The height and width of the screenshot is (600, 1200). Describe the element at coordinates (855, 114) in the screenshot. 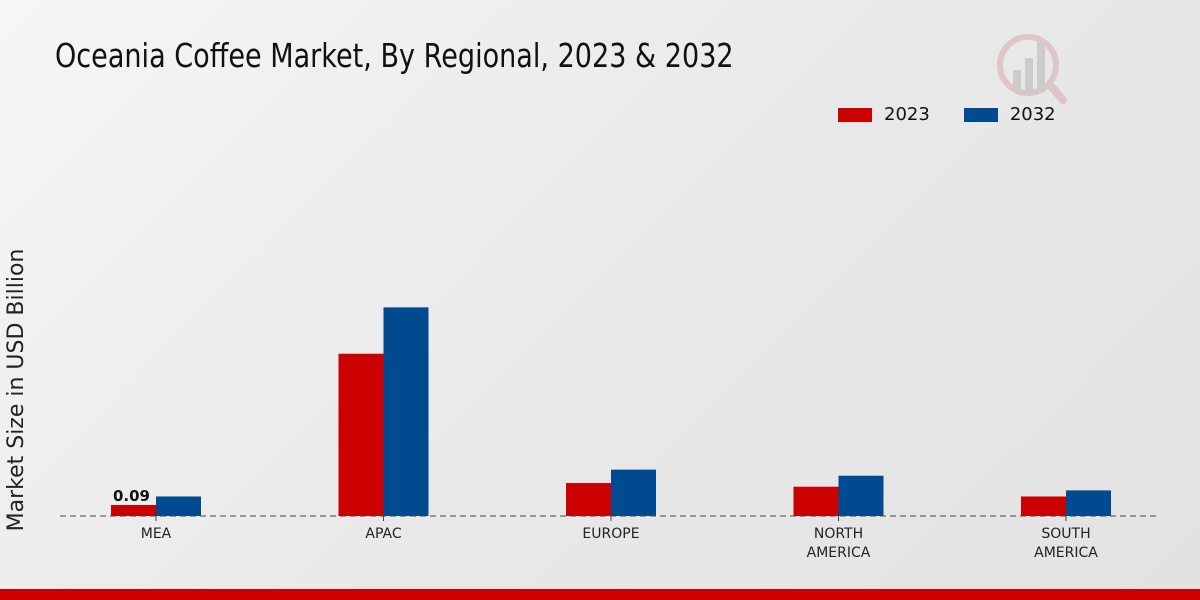

I see `legend-swatch-2023` at that location.